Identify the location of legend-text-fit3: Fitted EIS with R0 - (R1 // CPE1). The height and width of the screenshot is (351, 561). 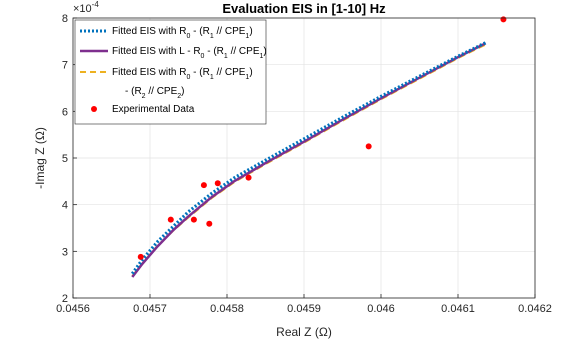
(182, 74).